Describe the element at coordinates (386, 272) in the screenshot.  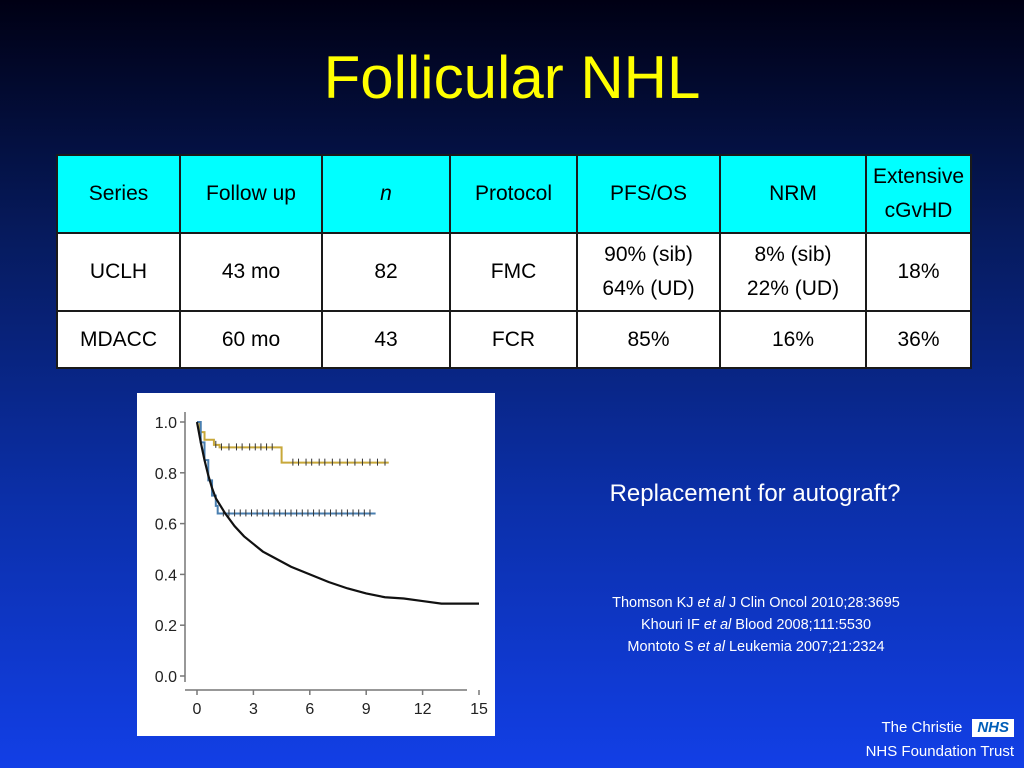
I see `cell-n: 82` at that location.